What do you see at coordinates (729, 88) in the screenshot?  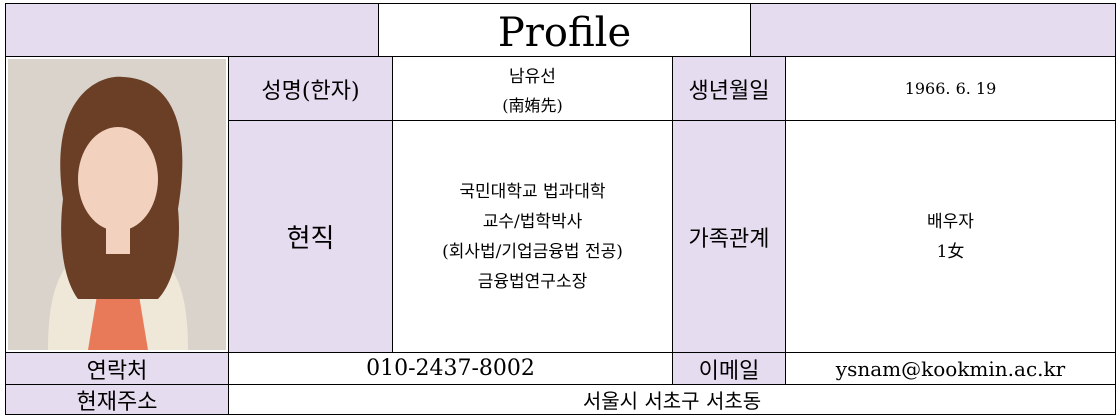 I see `birth-label: 생년월일` at bounding box center [729, 88].